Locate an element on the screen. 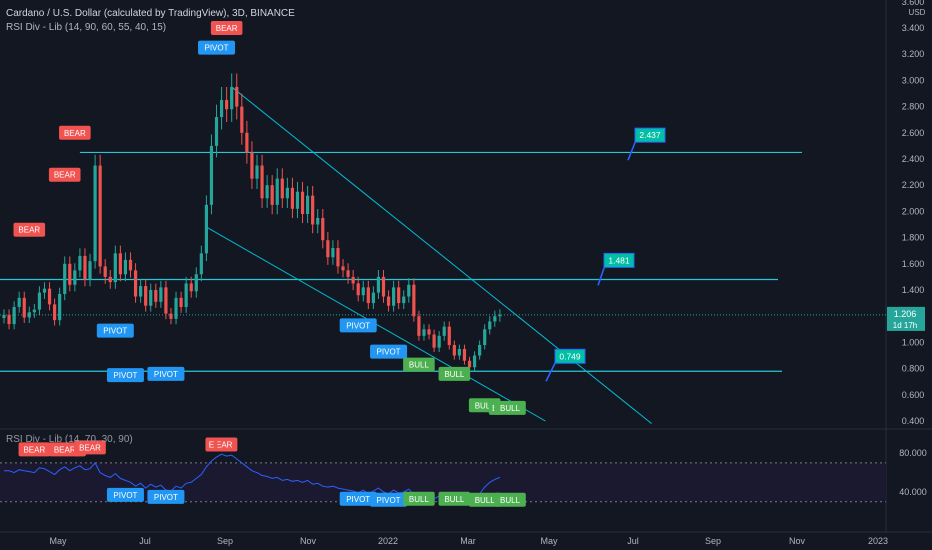 Image resolution: width=932 pixels, height=550 pixels. level-target-label: 2.437 is located at coordinates (650, 135).